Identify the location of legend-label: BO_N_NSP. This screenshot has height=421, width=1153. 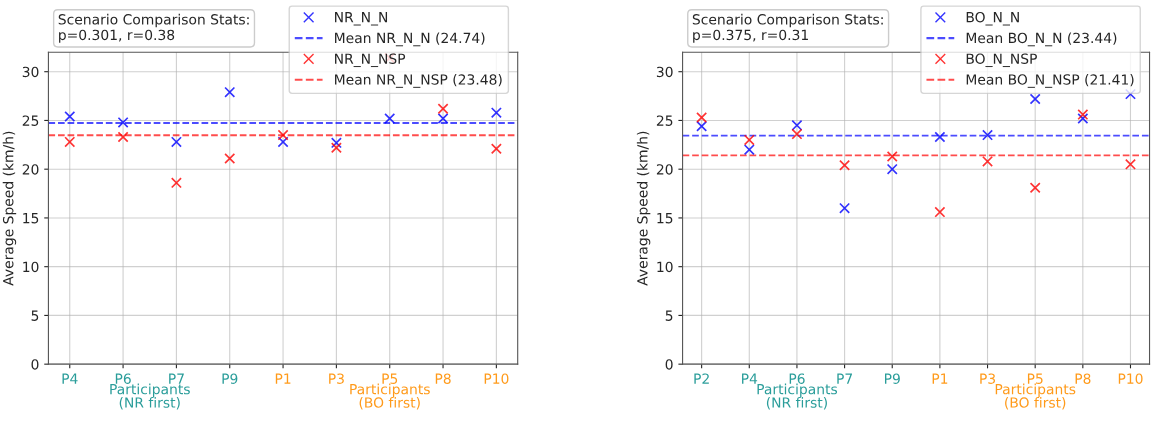
(1001, 60).